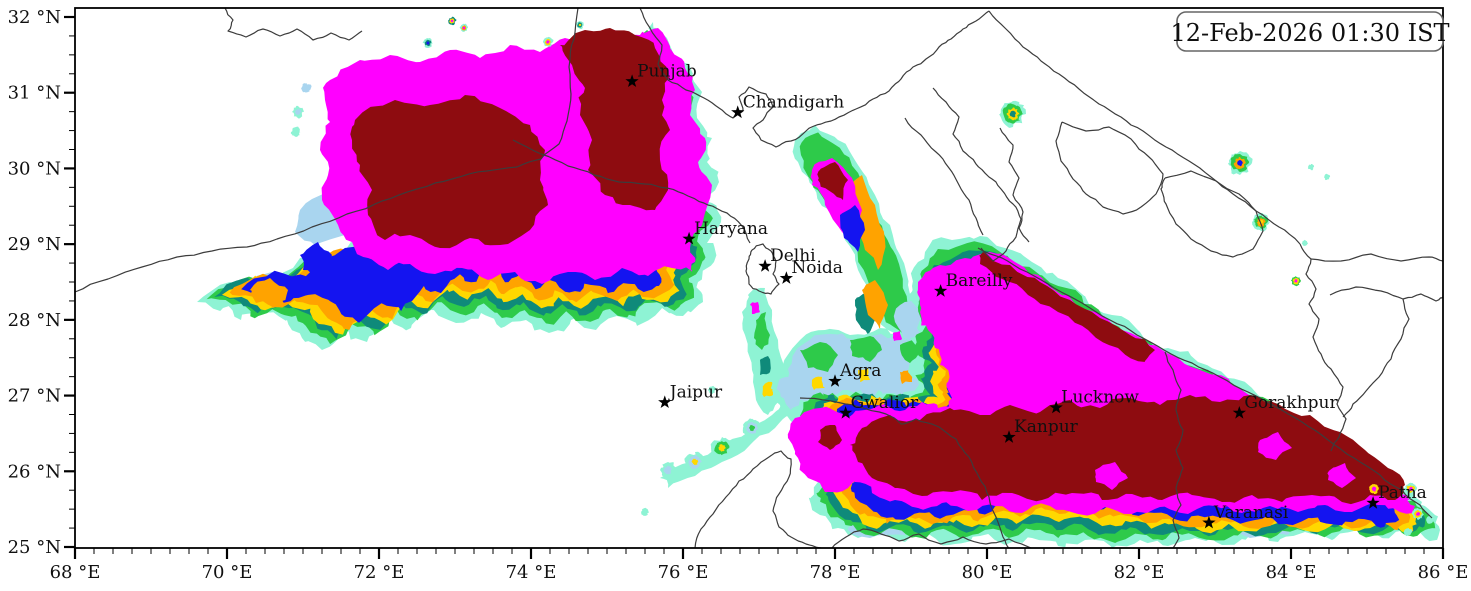 The width and height of the screenshot is (1471, 591). Describe the element at coordinates (979, 281) in the screenshot. I see `city-label: Bareilly` at that location.